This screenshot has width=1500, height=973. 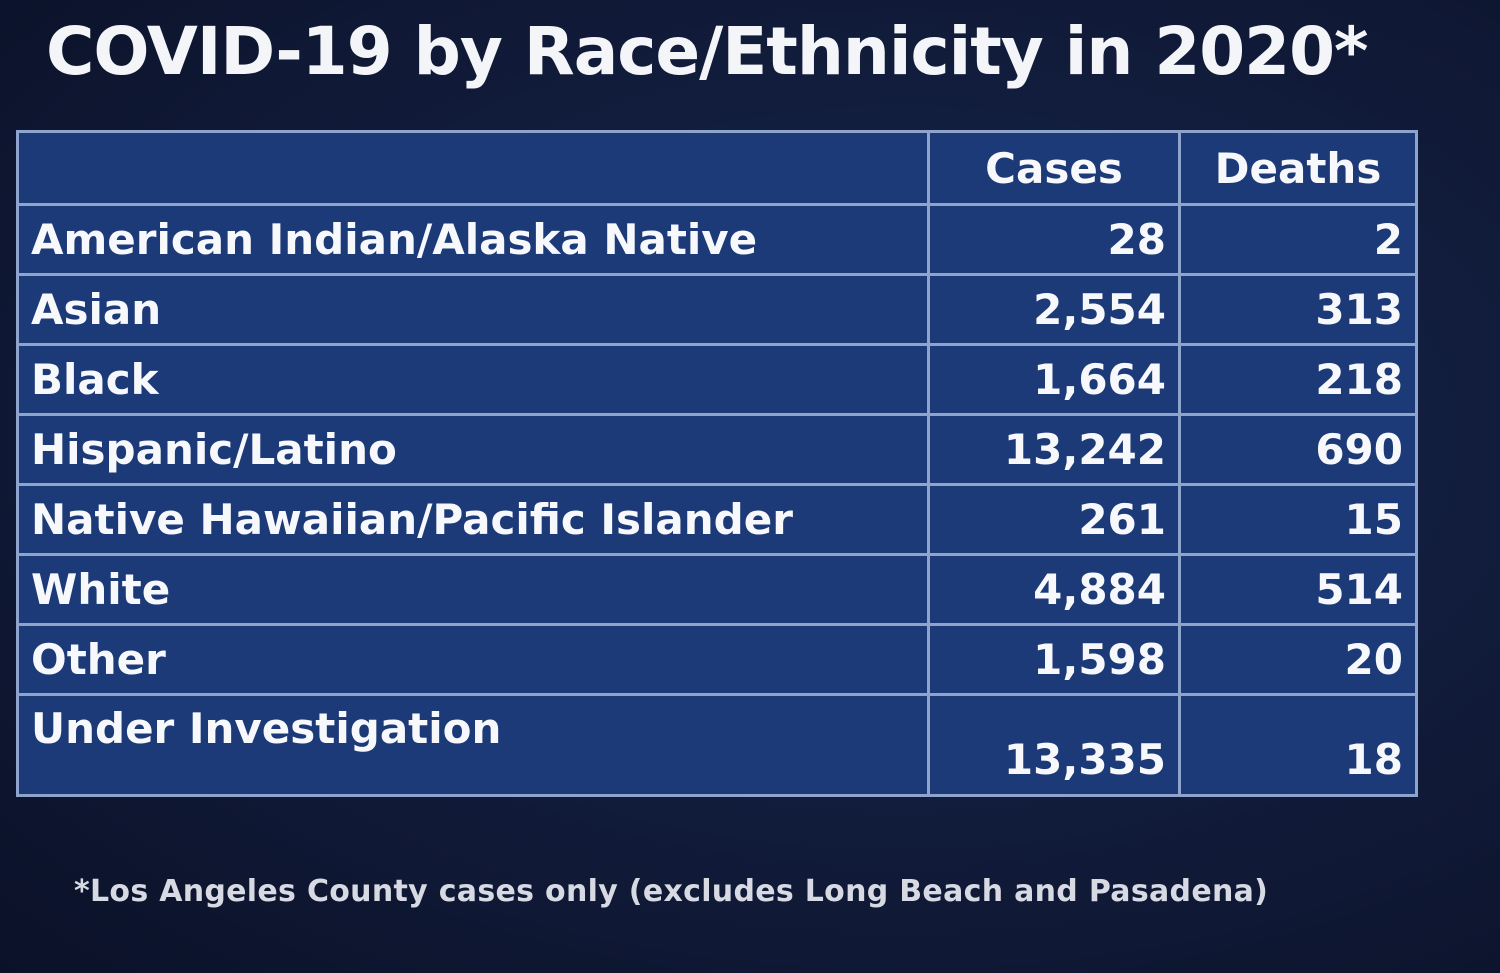 What do you see at coordinates (473, 745) in the screenshot?
I see `row-category: Under Investigation` at bounding box center [473, 745].